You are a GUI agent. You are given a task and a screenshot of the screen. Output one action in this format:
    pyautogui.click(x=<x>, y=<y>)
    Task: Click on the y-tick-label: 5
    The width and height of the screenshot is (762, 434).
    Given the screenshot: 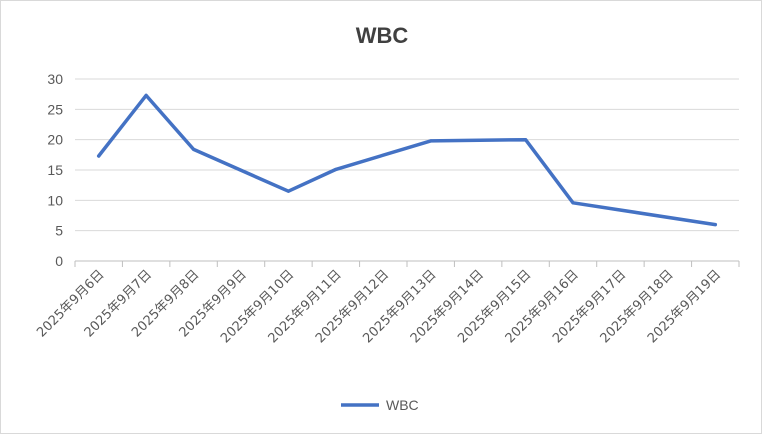 What is the action you would take?
    pyautogui.click(x=59, y=231)
    